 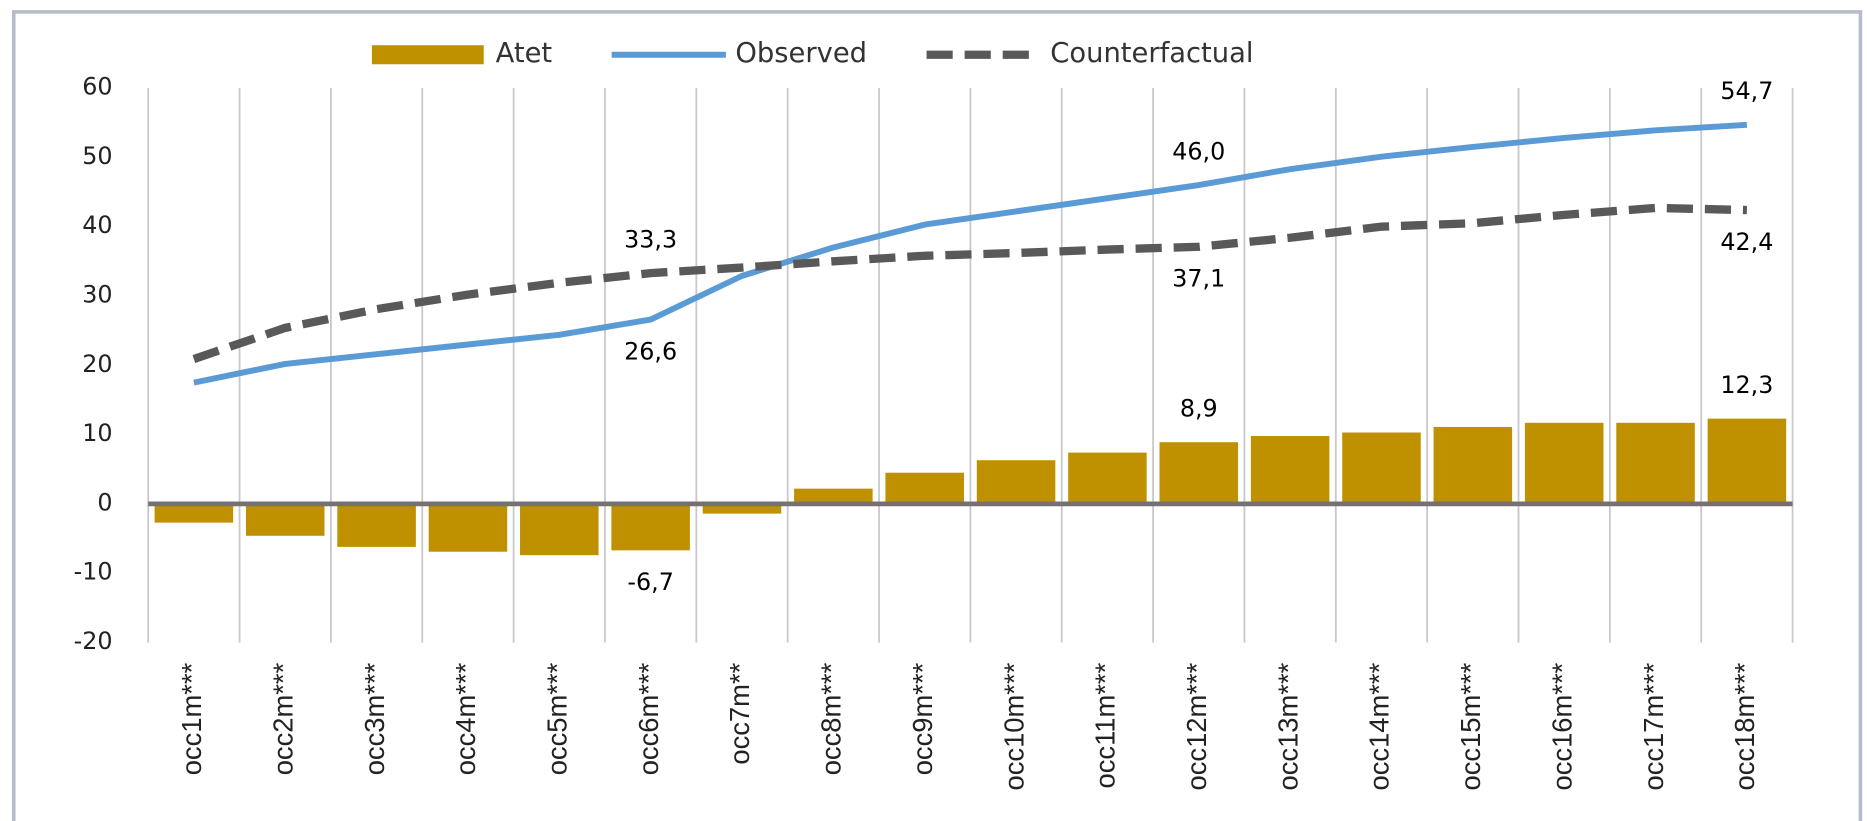 I want to click on x-tick-label: occ12m***, so click(x=1196, y=726).